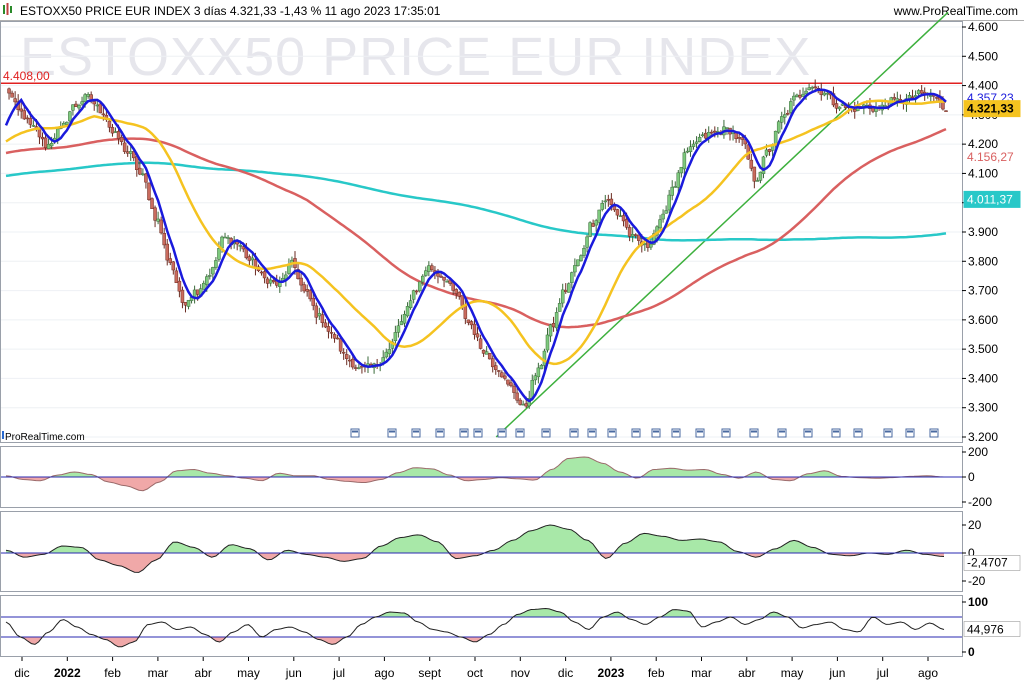  What do you see at coordinates (475, 467) in the screenshot?
I see `osc1-positive-area` at bounding box center [475, 467].